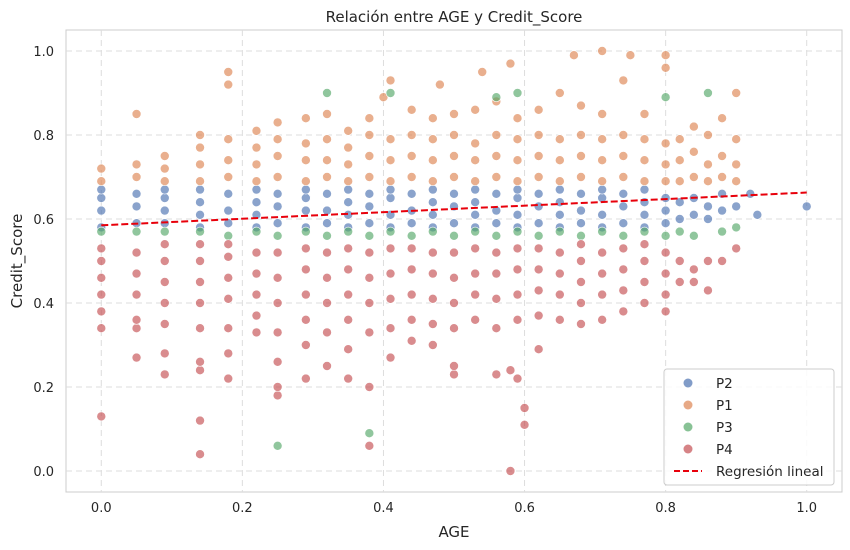  Describe the element at coordinates (43, 52) in the screenshot. I see `y-tick-label: 1.0` at that location.